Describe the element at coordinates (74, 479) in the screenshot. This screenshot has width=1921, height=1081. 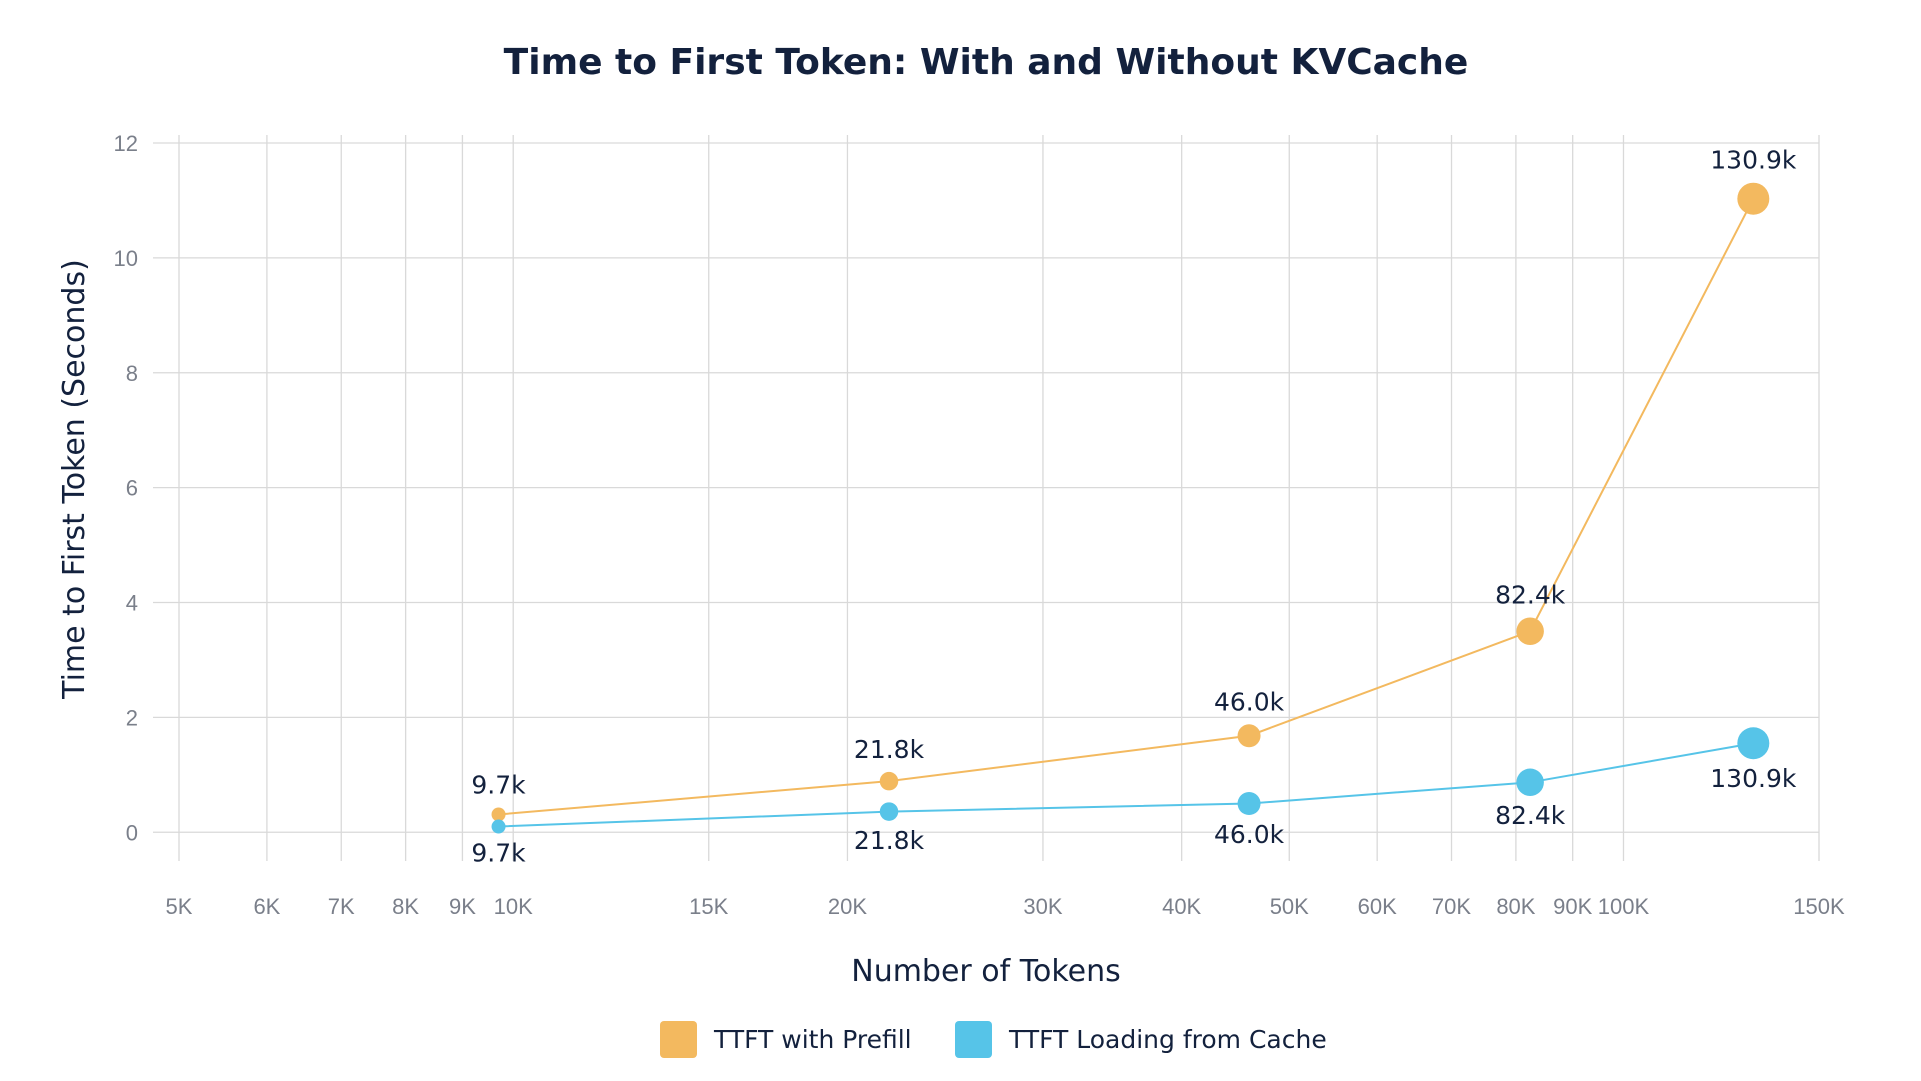
I see `y-axis-label: Time to First Token (Seconds)` at that location.